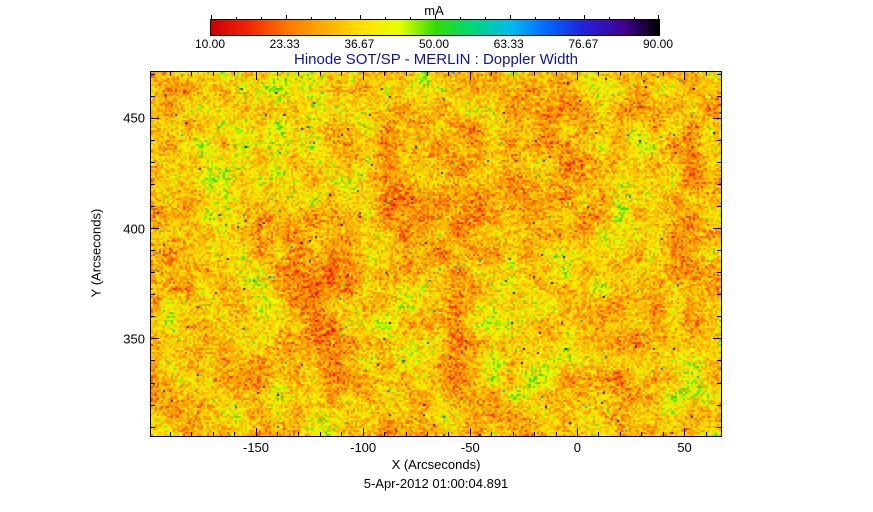 The height and width of the screenshot is (512, 873). What do you see at coordinates (210, 44) in the screenshot?
I see `colorbar-tick-label: 10.00` at bounding box center [210, 44].